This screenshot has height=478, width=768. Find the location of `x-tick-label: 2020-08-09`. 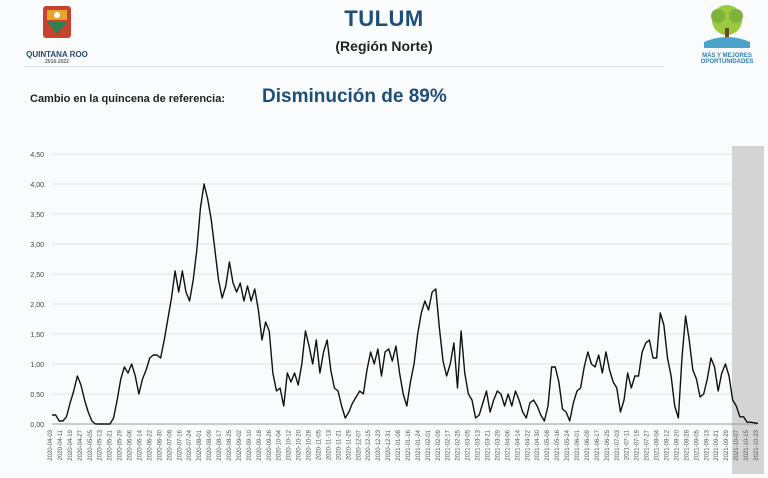

x-tick-label: 2020-08-09 is located at coordinates (210, 444).